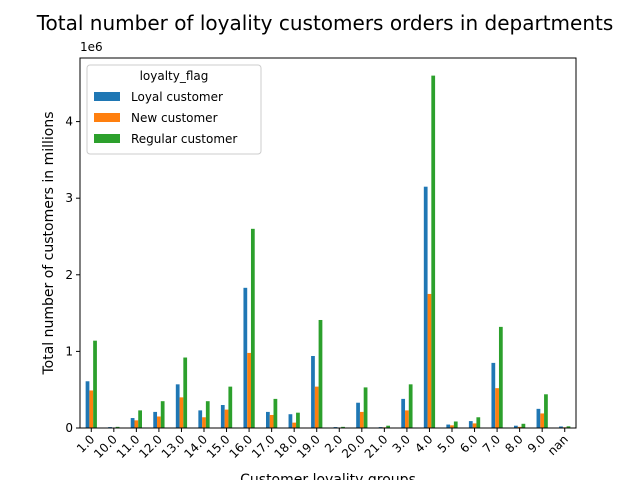 This screenshot has width=640, height=480. What do you see at coordinates (425, 307) in the screenshot?
I see `bar-loyal-customer-4.0` at bounding box center [425, 307].